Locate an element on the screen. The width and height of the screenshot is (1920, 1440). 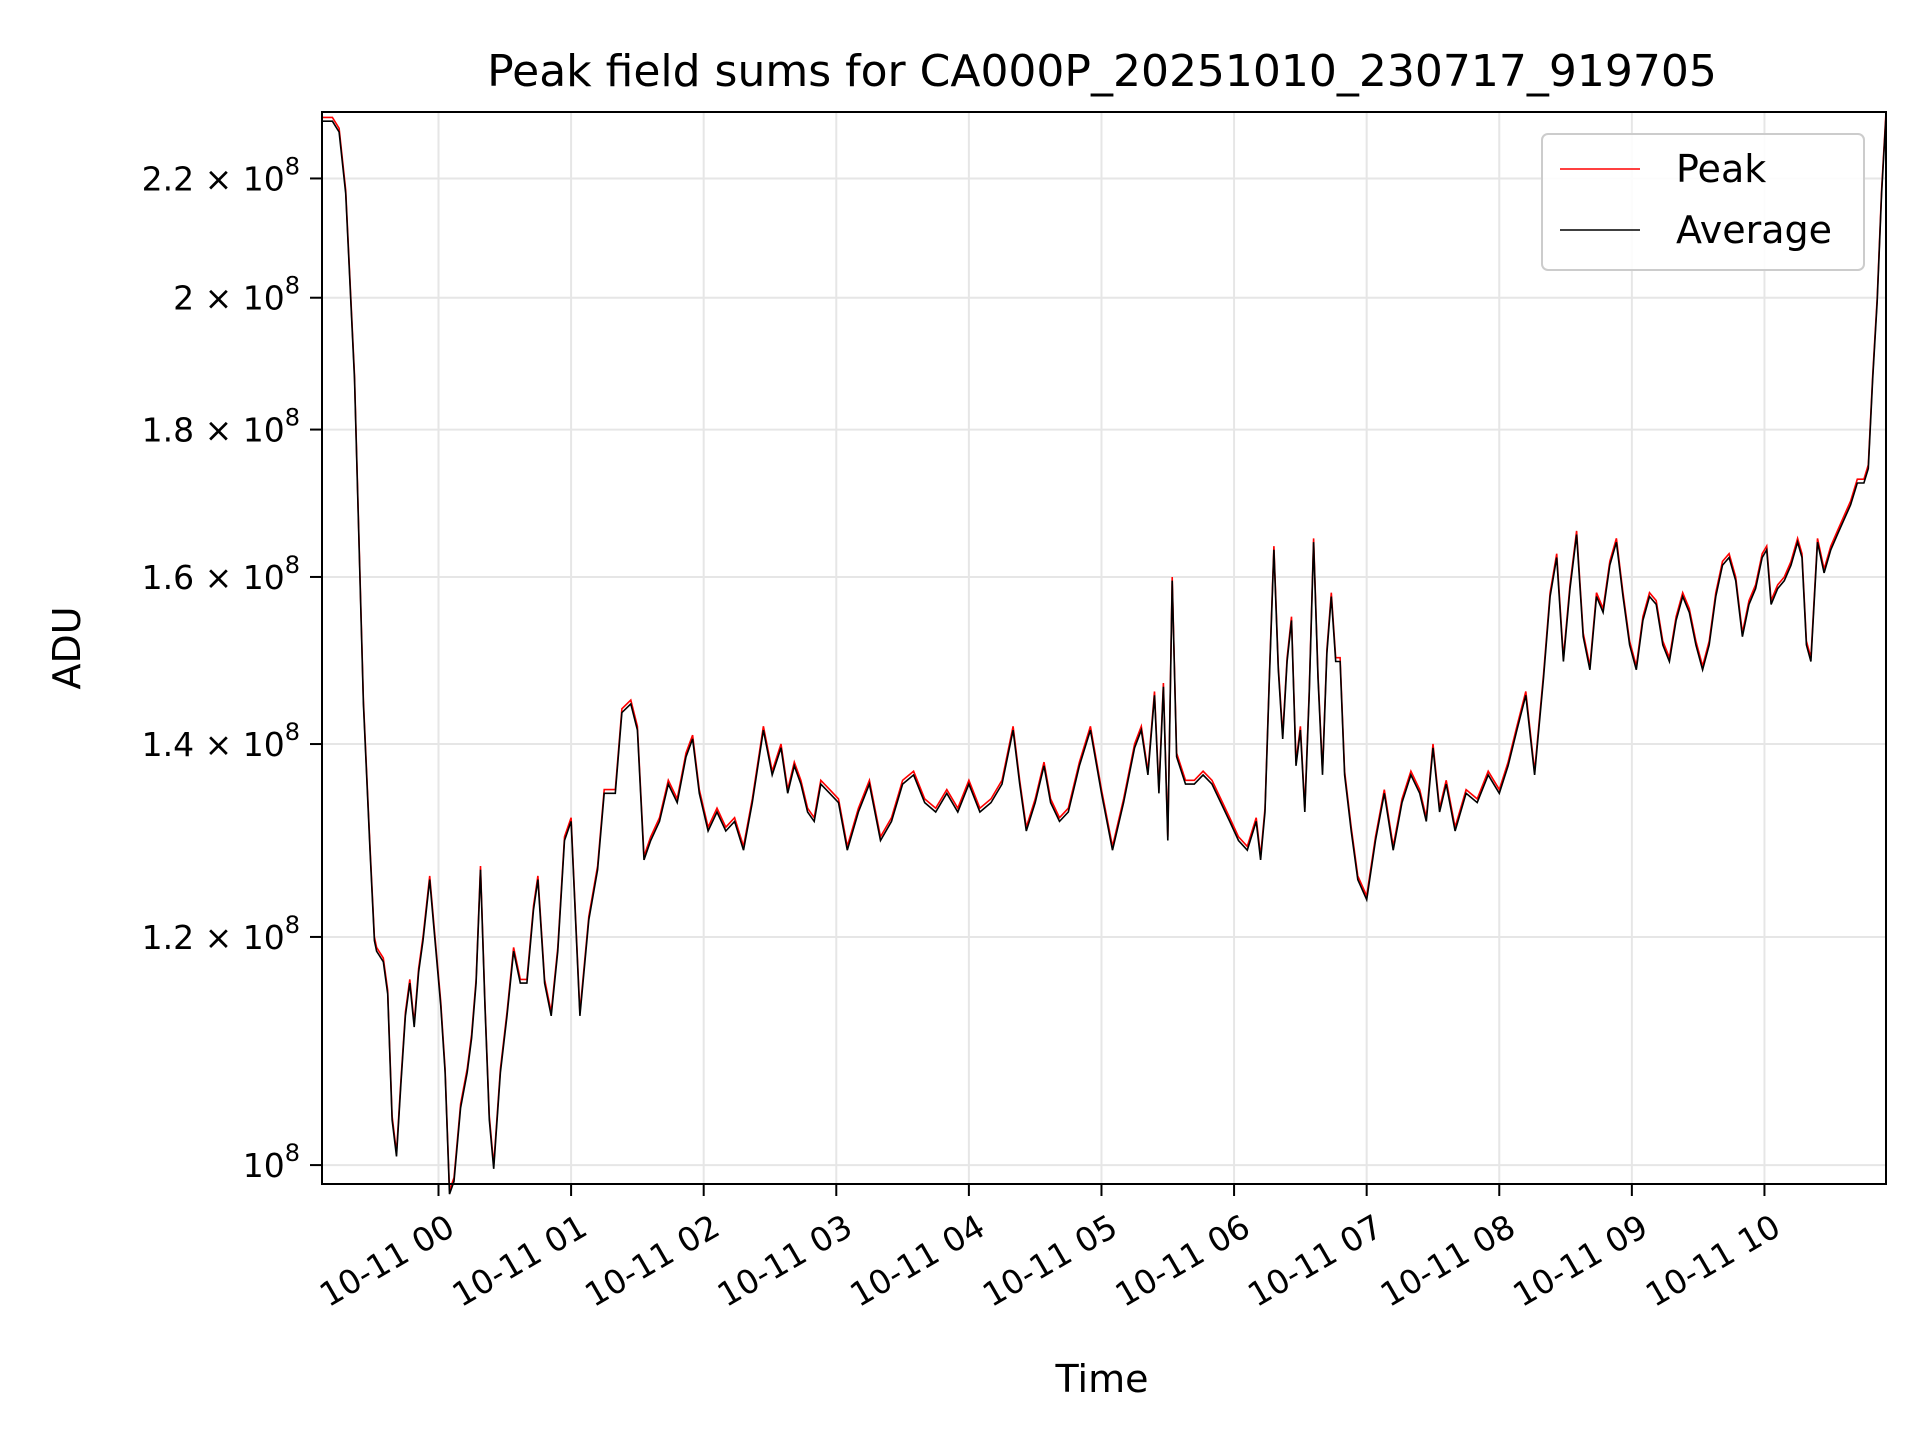
legend-label-peak: Peak is located at coordinates (1721, 169).